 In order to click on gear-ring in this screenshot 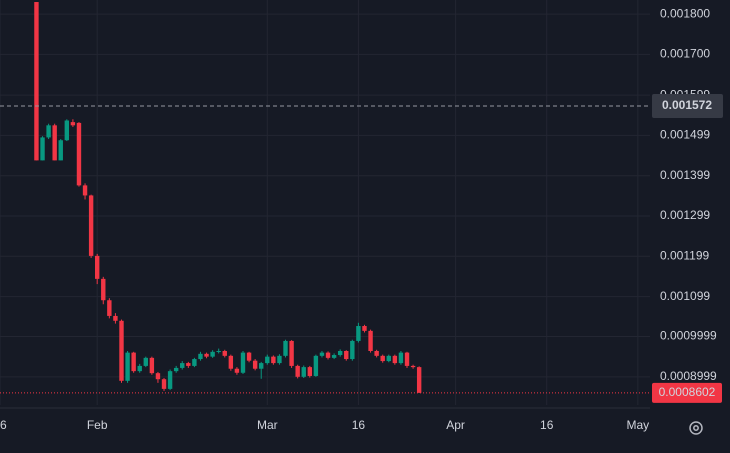, I will do `click(696, 428)`.